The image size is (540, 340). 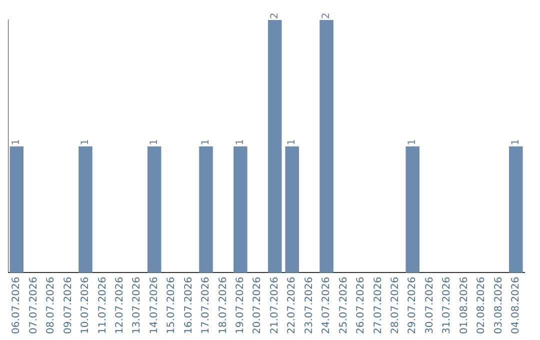 What do you see at coordinates (258, 305) in the screenshot?
I see `x-tick-label: 20.07.2026` at bounding box center [258, 305].